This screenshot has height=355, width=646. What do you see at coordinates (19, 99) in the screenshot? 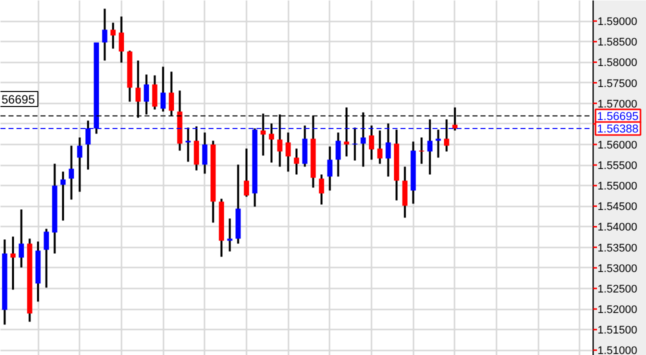
I see `annotation: 56695` at bounding box center [19, 99].